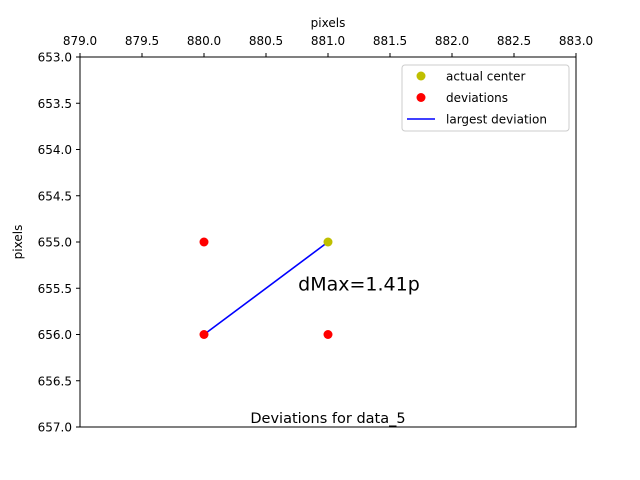  I want to click on series-layer, so click(266, 288).